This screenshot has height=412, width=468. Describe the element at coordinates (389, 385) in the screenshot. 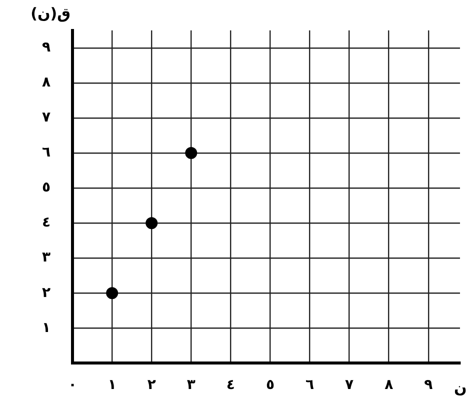

I see `x-tick-label: ٨` at that location.